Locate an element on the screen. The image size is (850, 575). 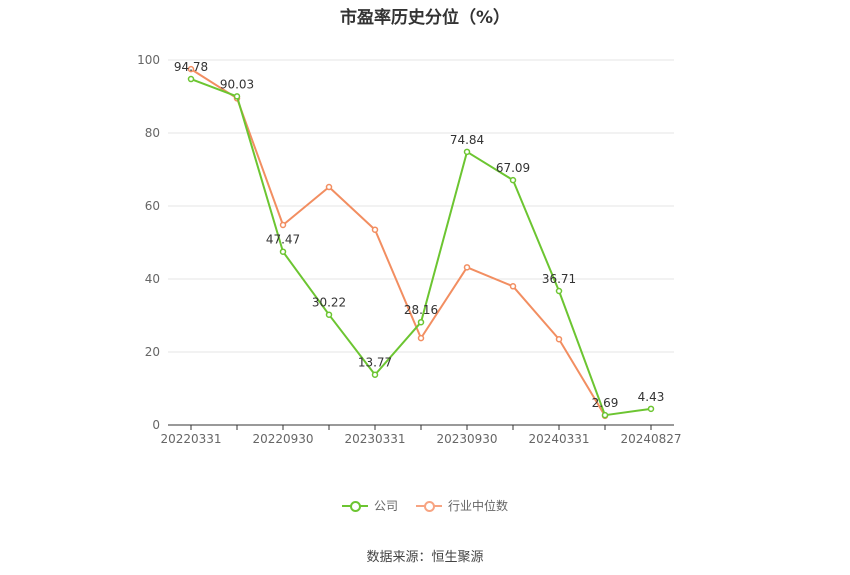
data-label: 94.78 is located at coordinates (191, 67).